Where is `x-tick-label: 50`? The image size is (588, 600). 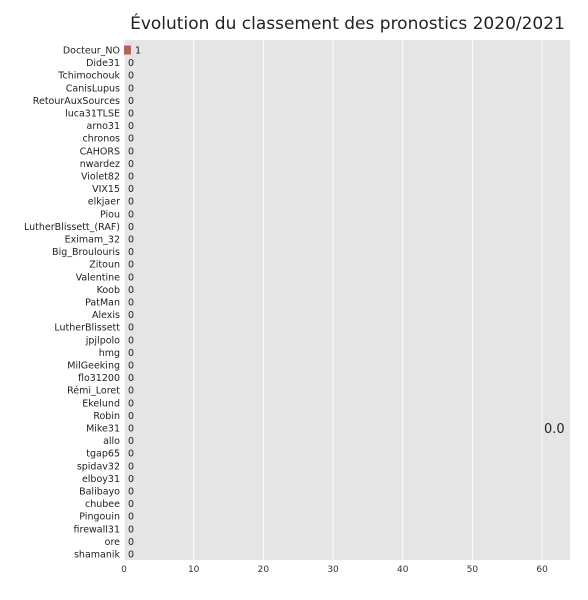 x-tick-label: 50 is located at coordinates (473, 570).